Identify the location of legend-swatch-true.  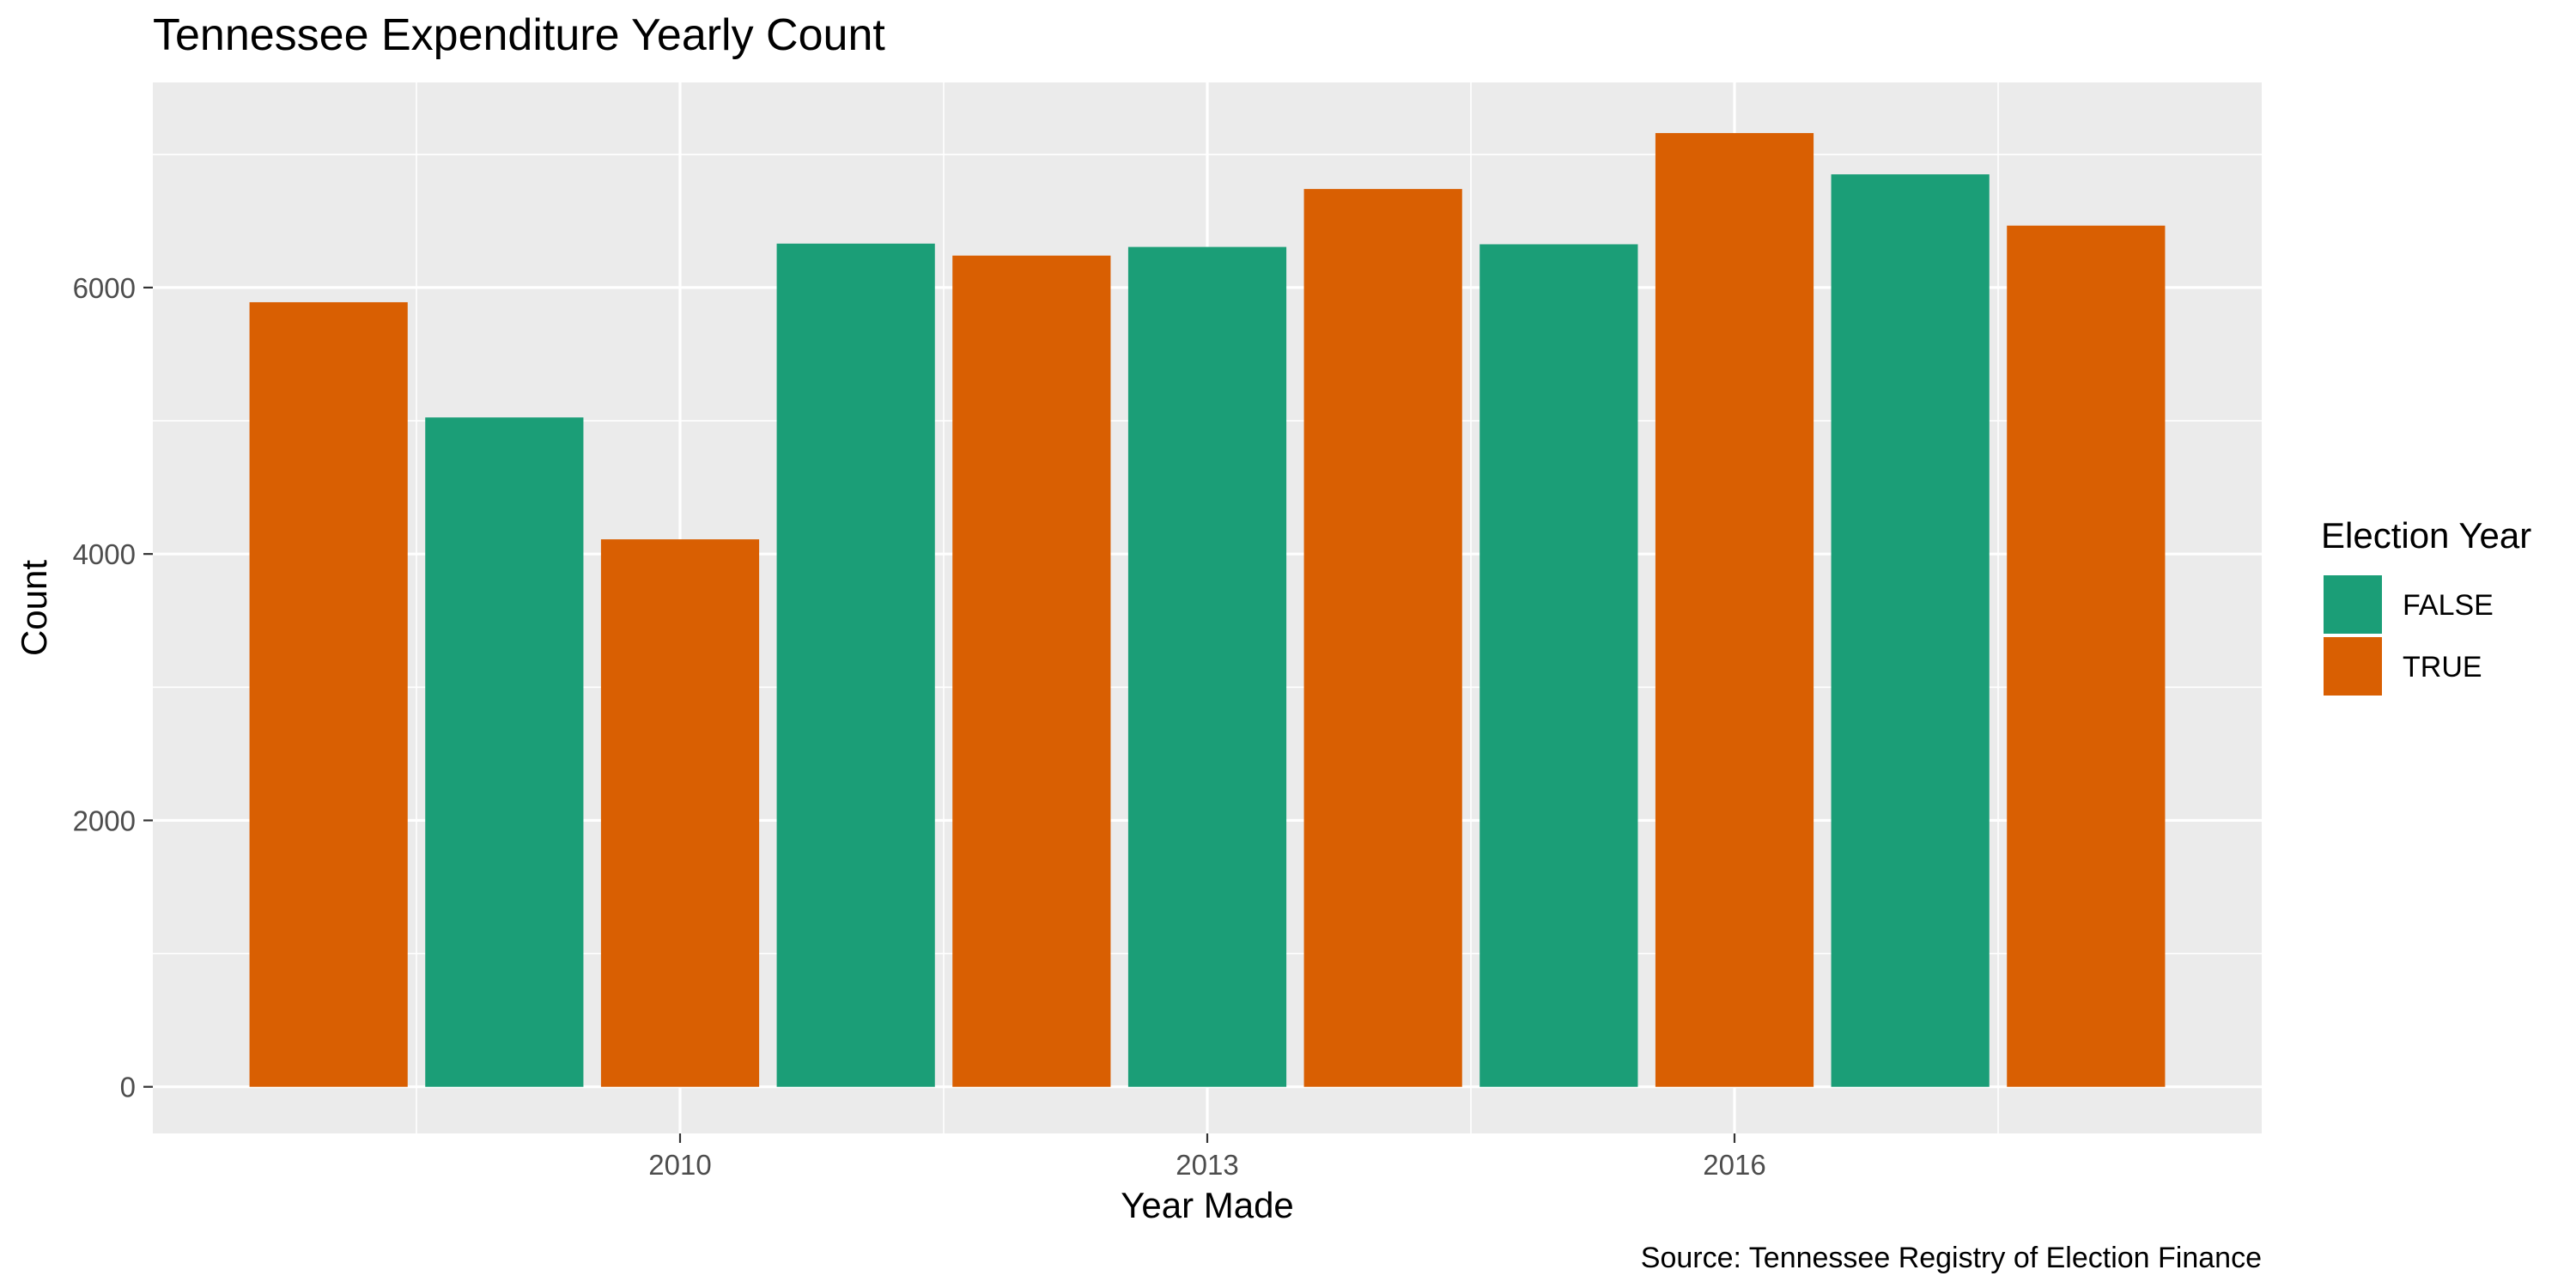
(2353, 666).